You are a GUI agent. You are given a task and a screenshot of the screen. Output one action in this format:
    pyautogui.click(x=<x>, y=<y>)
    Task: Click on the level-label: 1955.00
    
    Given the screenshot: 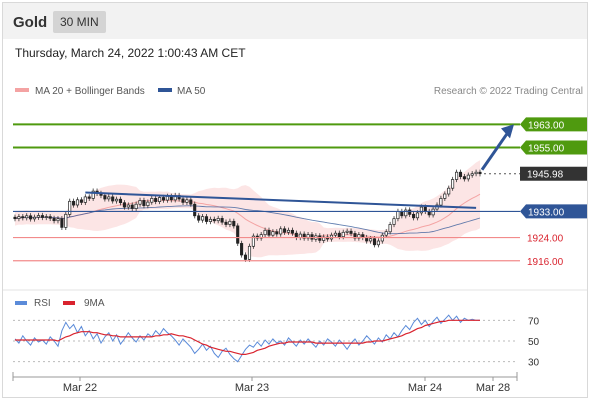 What is the action you would take?
    pyautogui.click(x=546, y=149)
    